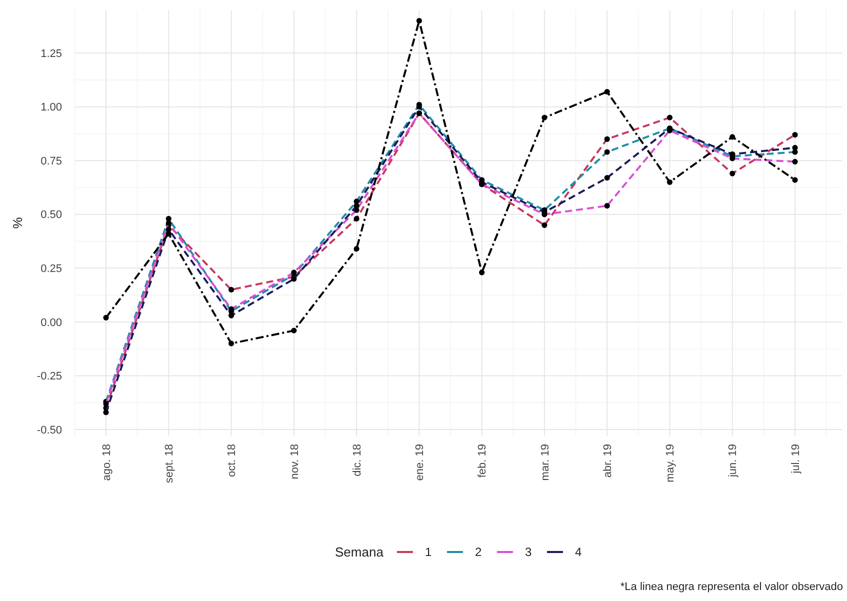 The height and width of the screenshot is (601, 847). What do you see at coordinates (578, 552) in the screenshot?
I see `legend-label: 4` at bounding box center [578, 552].